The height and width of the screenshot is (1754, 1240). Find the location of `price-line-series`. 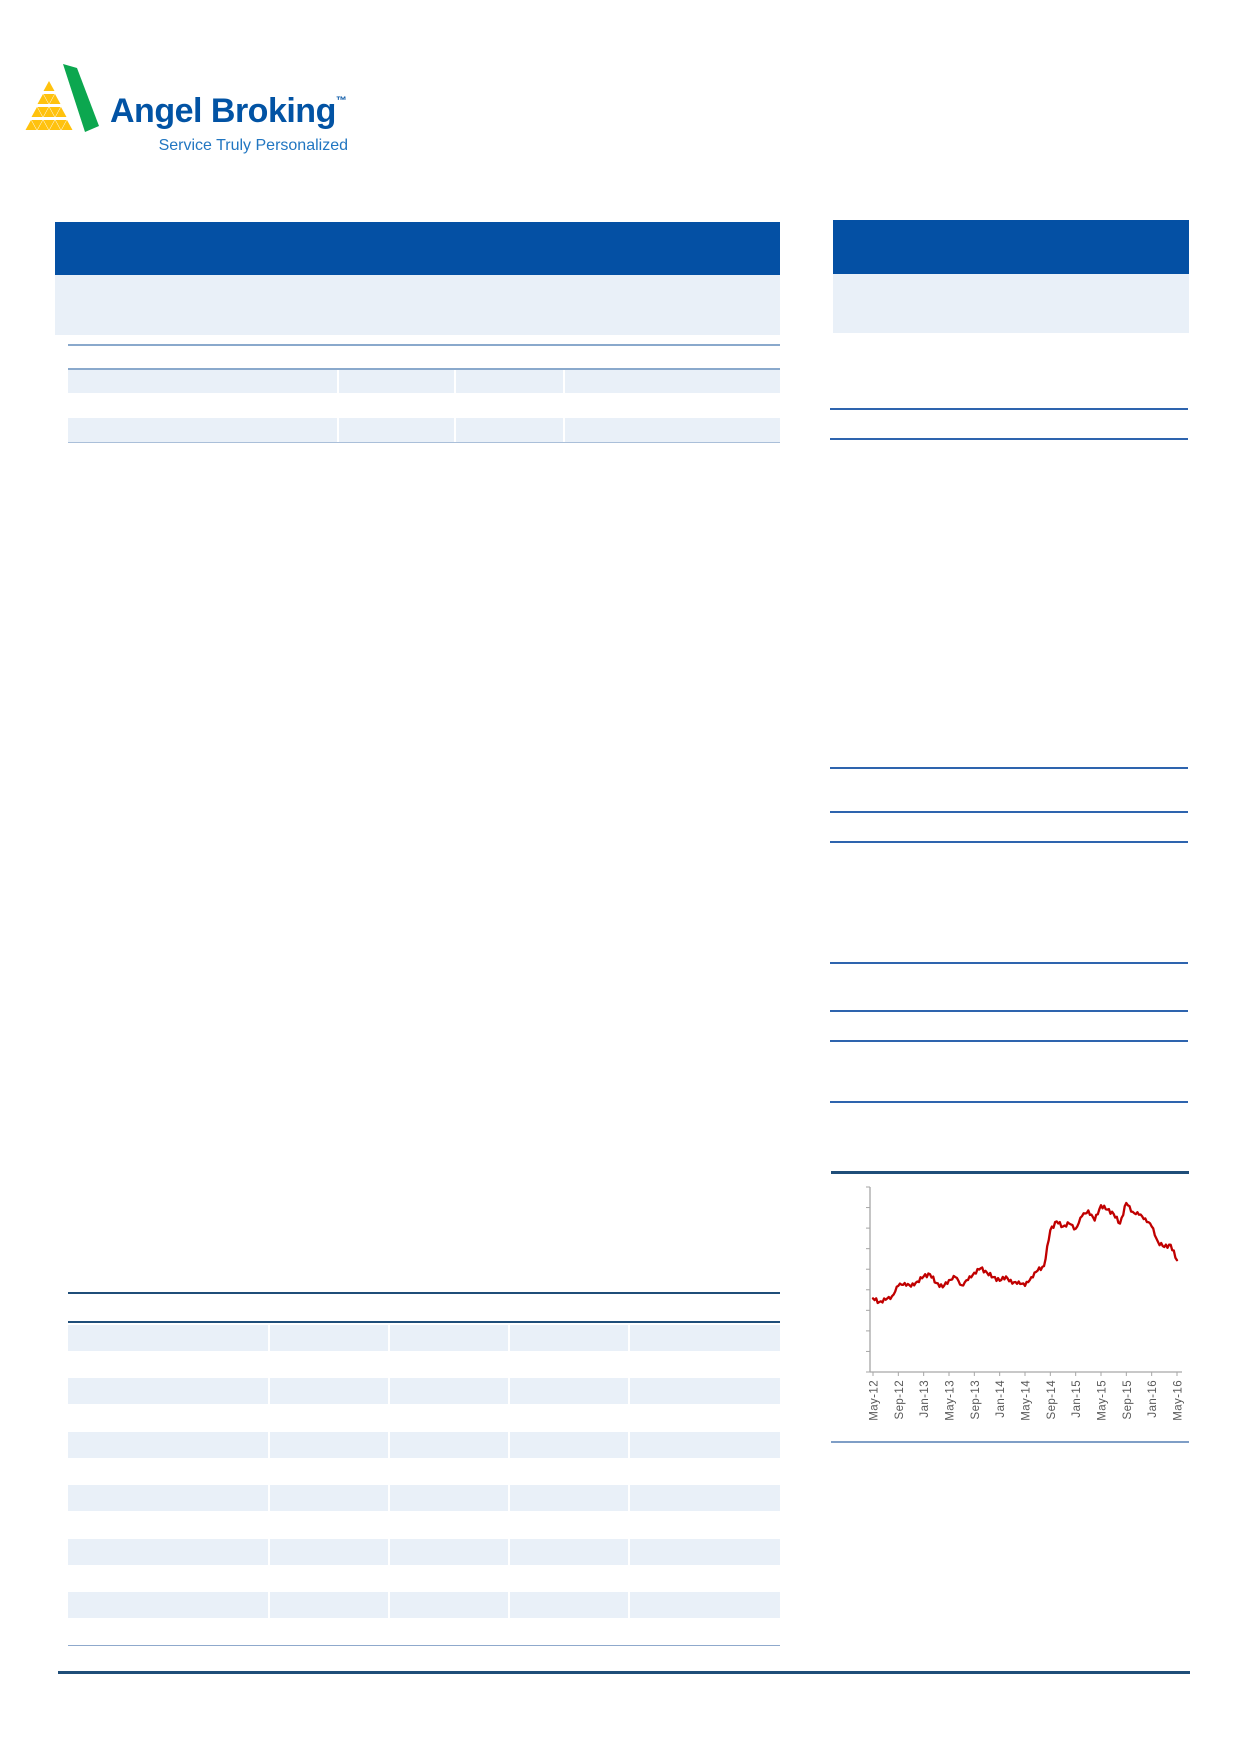

price-line-series is located at coordinates (1025, 1253).